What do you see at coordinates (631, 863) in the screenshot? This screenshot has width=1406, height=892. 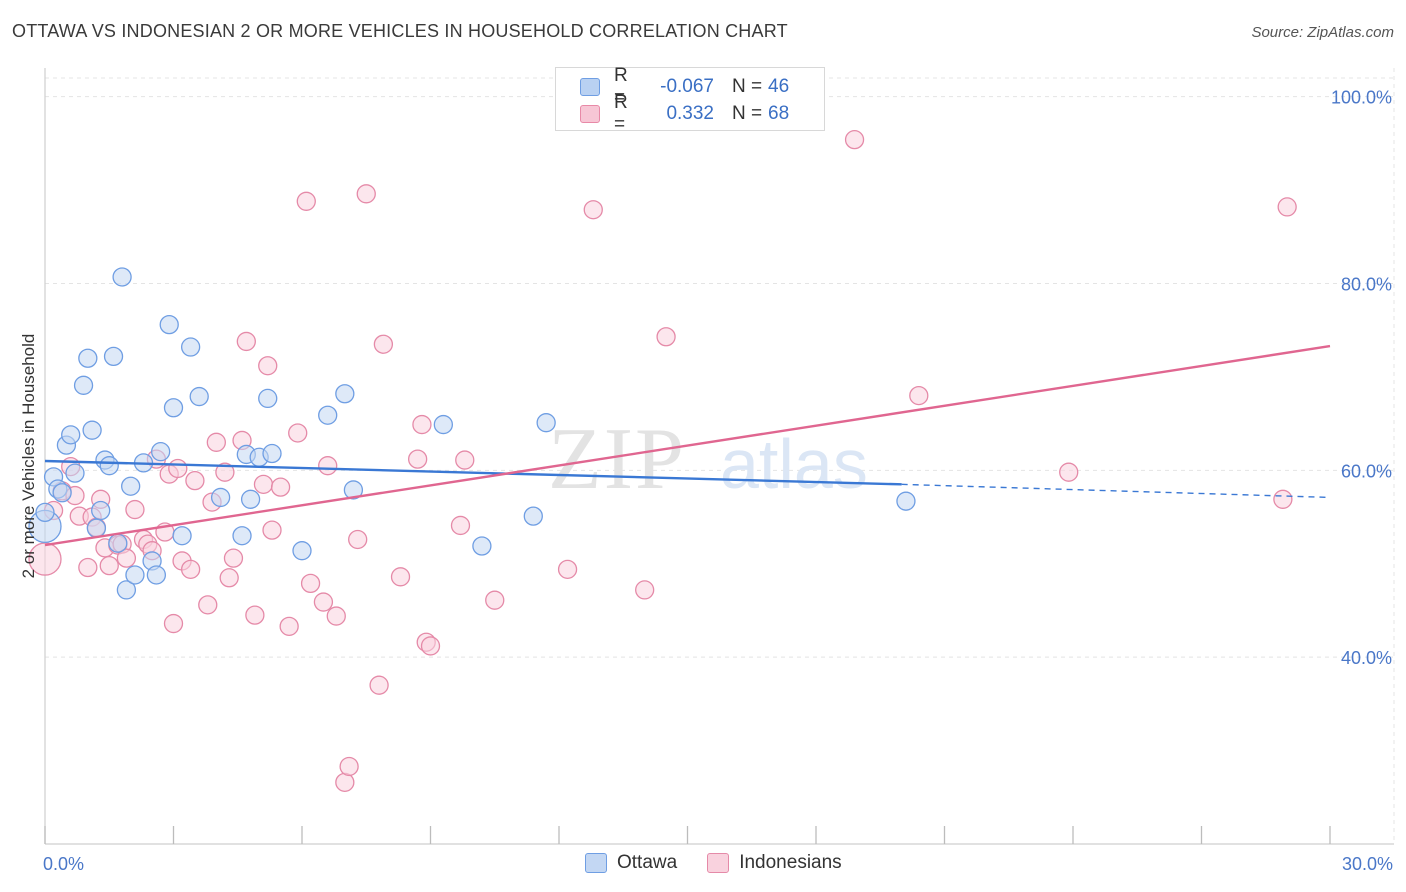 I see `bottom-legend-ottawa: Ottawa` at bounding box center [631, 863].